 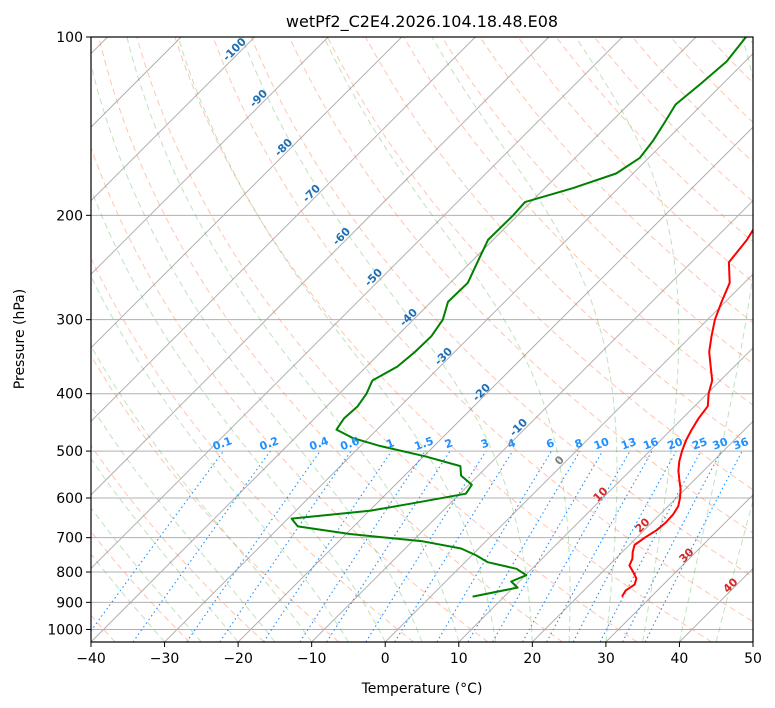 I want to click on x-axis-title: Temperature (°C), so click(x=422, y=689).